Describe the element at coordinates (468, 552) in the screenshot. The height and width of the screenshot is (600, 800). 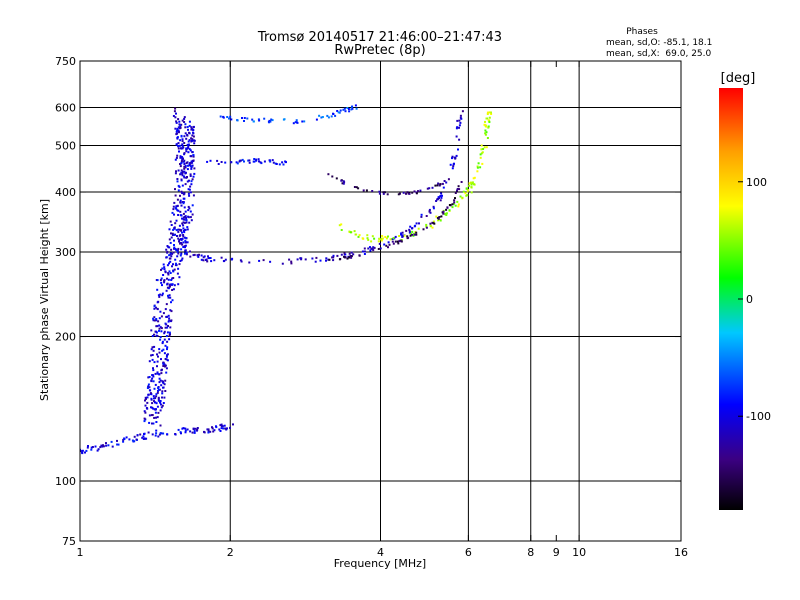
I see `x-tick-label: 6` at that location.